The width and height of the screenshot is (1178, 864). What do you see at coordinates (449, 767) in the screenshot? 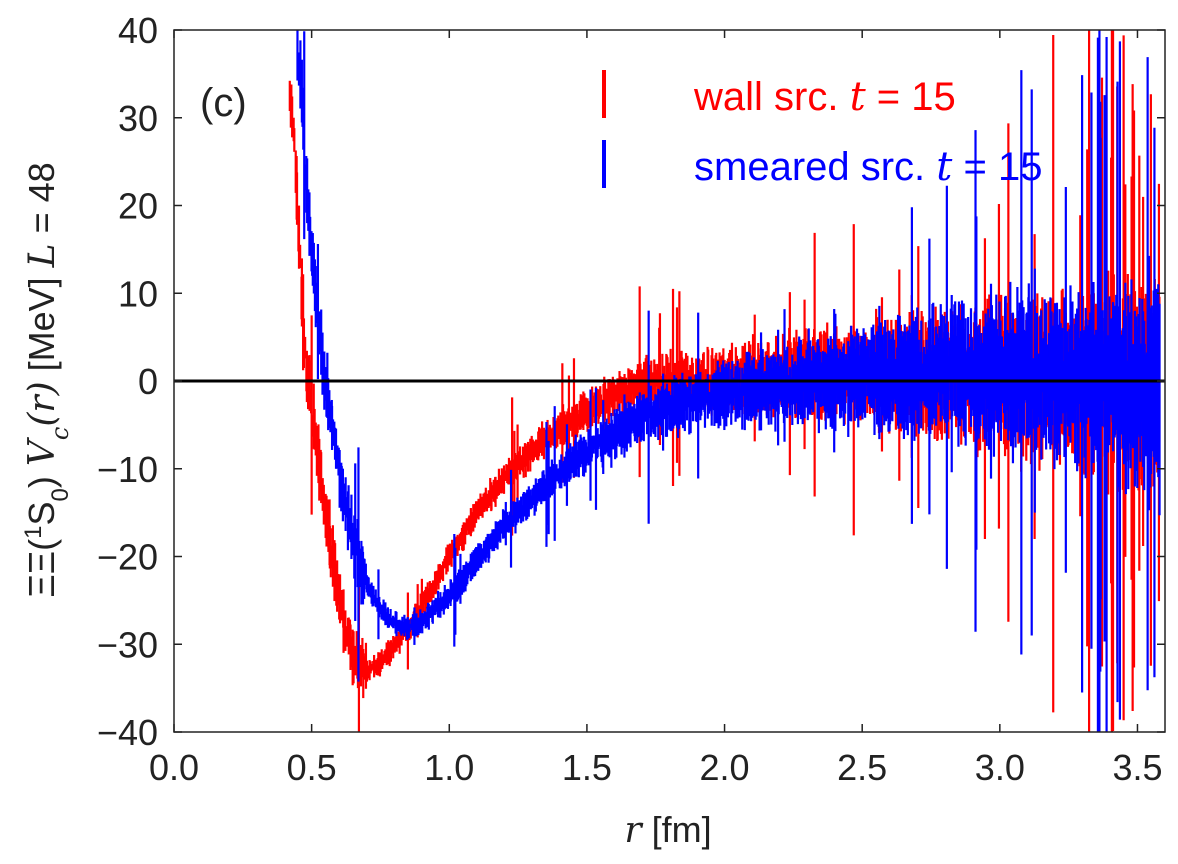
I see `x-tick-label: 1.0` at bounding box center [449, 767].